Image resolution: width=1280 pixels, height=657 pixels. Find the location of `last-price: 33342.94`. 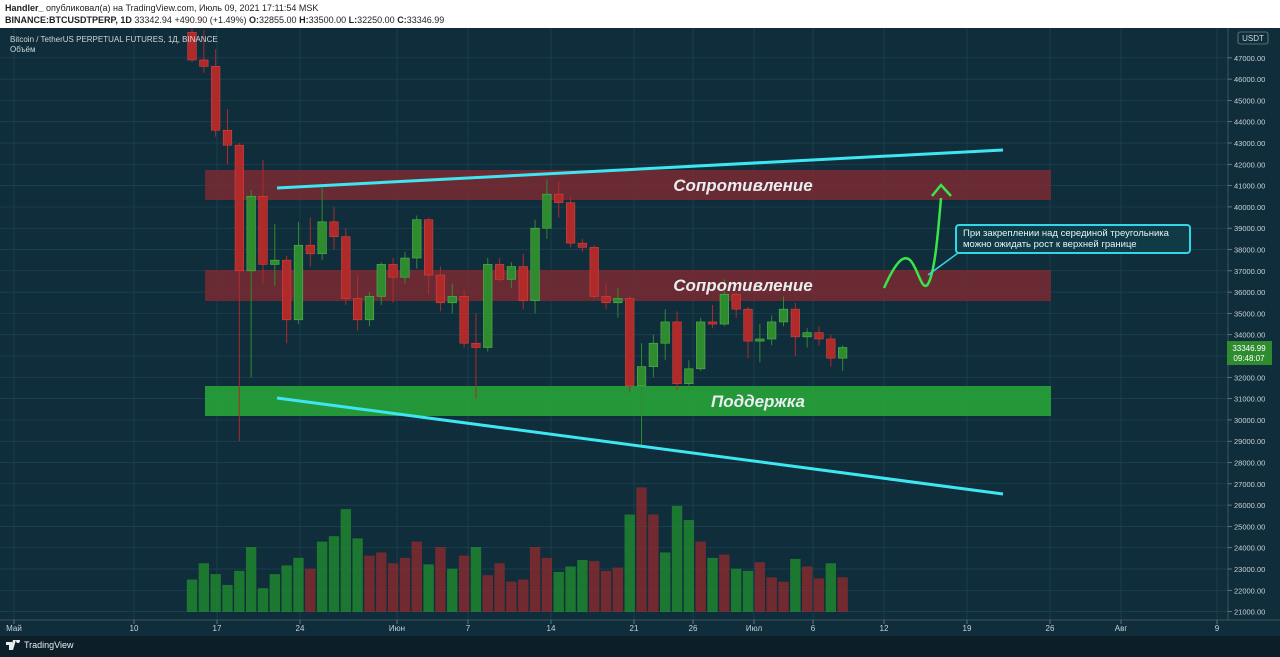

last-price: 33342.94 is located at coordinates (153, 20).